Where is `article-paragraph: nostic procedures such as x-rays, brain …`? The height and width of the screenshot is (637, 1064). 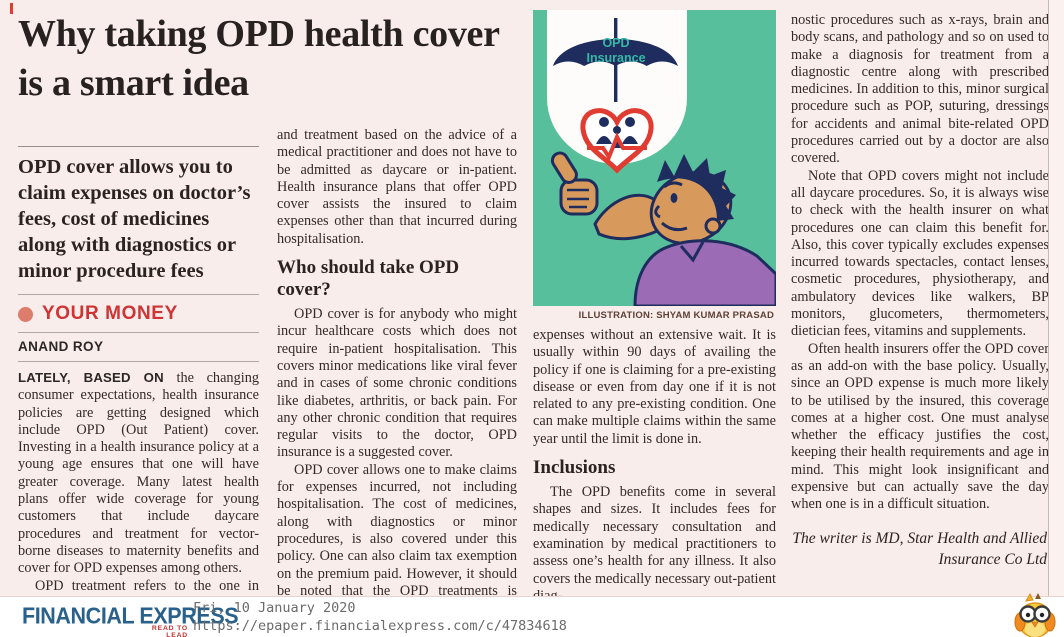 article-paragraph: nostic procedures such as x-rays, brain … is located at coordinates (920, 89).